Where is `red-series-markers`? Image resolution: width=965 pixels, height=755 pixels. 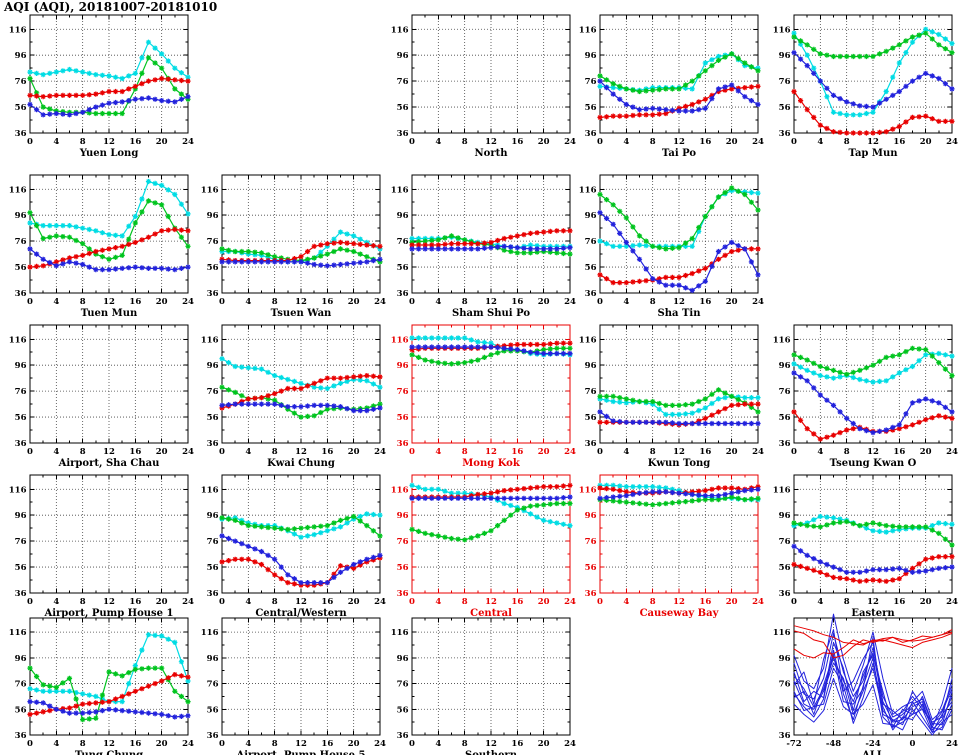 red-series-markers is located at coordinates (109, 87).